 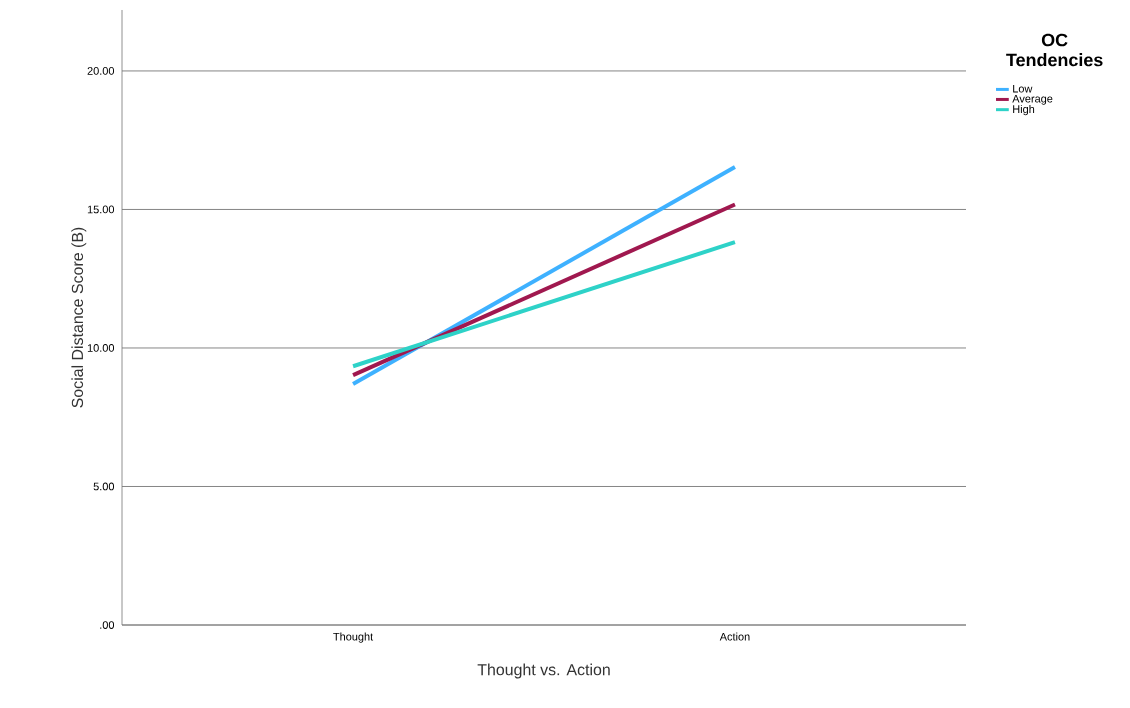 I want to click on y-tick-label: 5.00, so click(x=104, y=486).